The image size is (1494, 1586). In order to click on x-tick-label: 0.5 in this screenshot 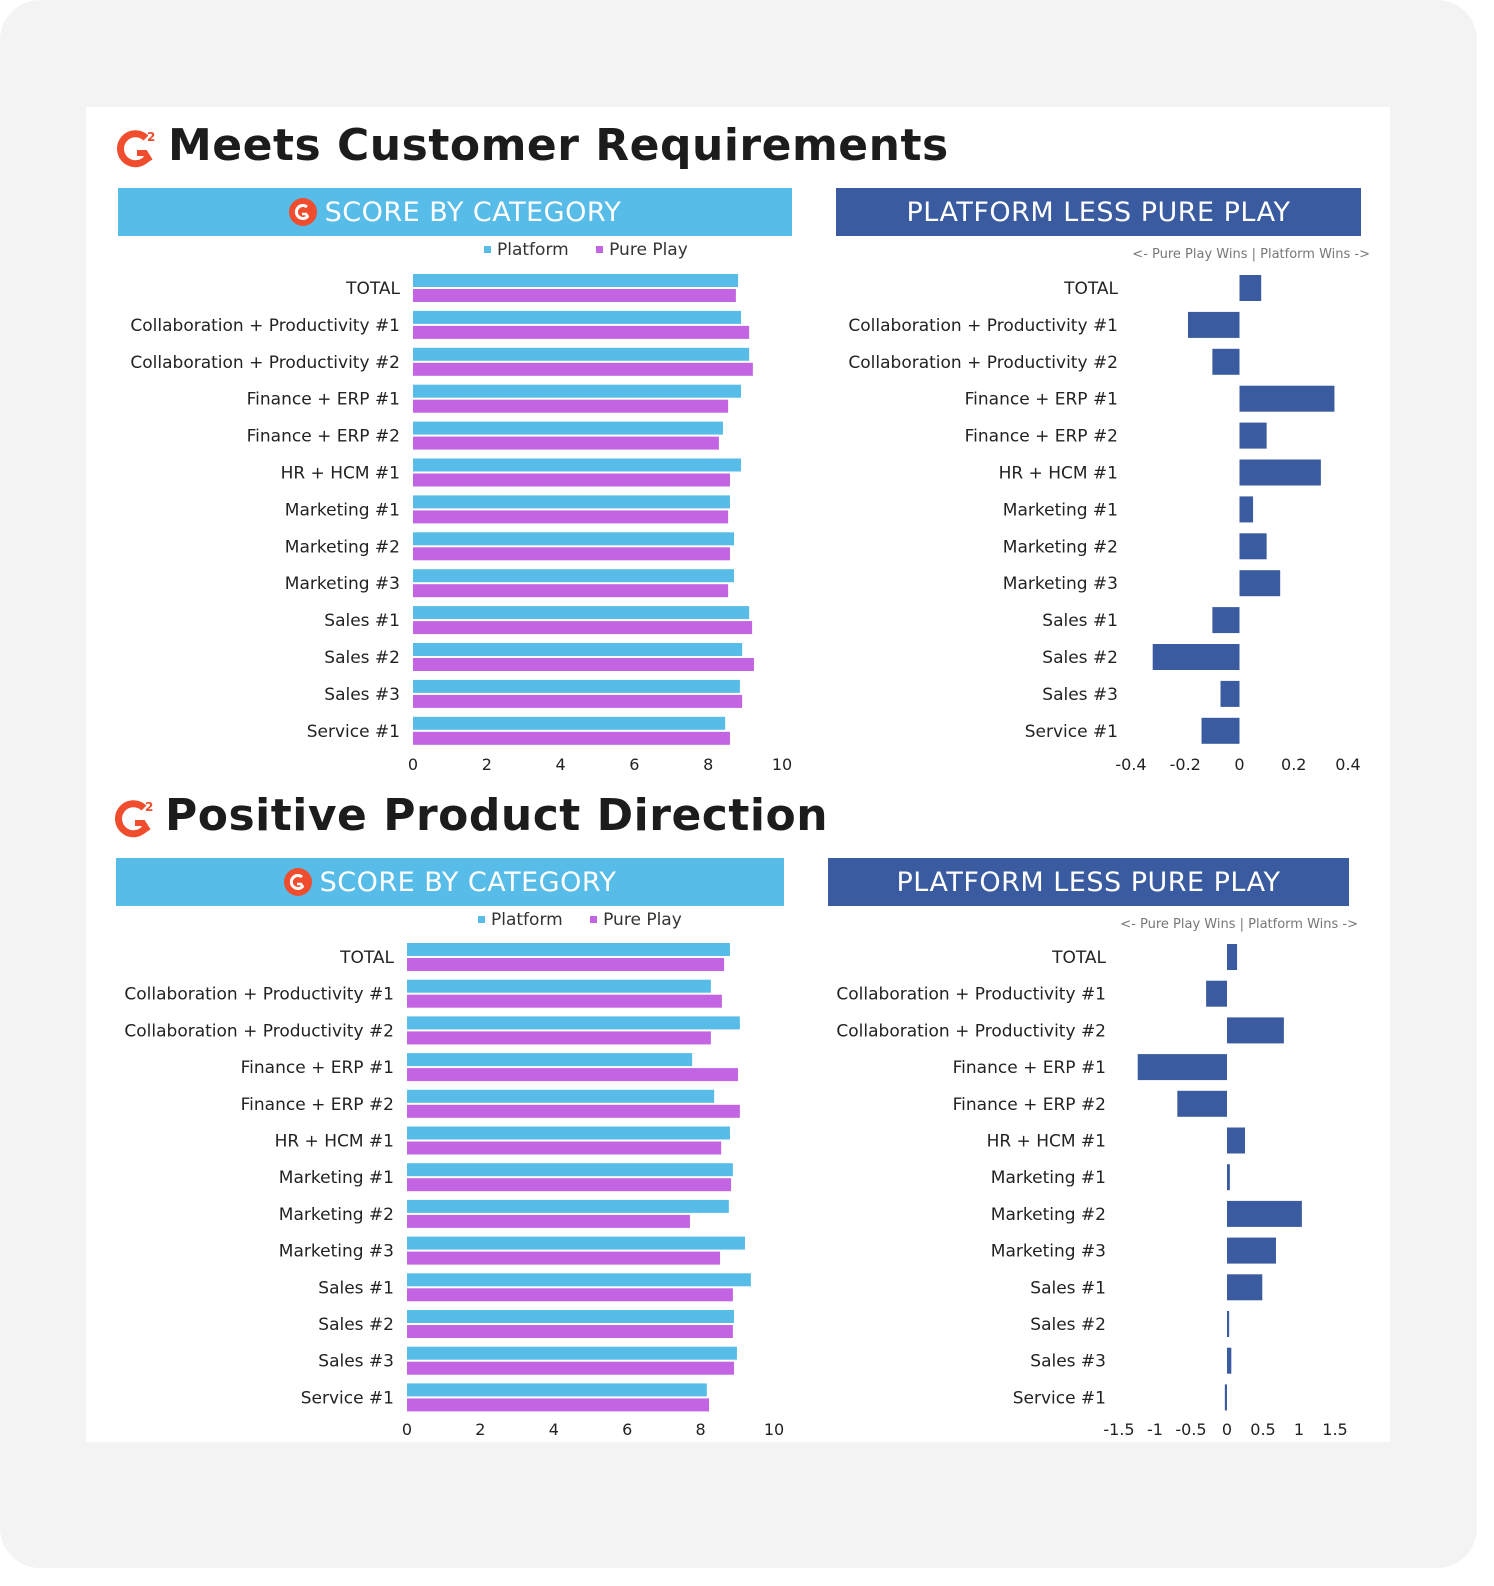, I will do `click(1262, 1429)`.